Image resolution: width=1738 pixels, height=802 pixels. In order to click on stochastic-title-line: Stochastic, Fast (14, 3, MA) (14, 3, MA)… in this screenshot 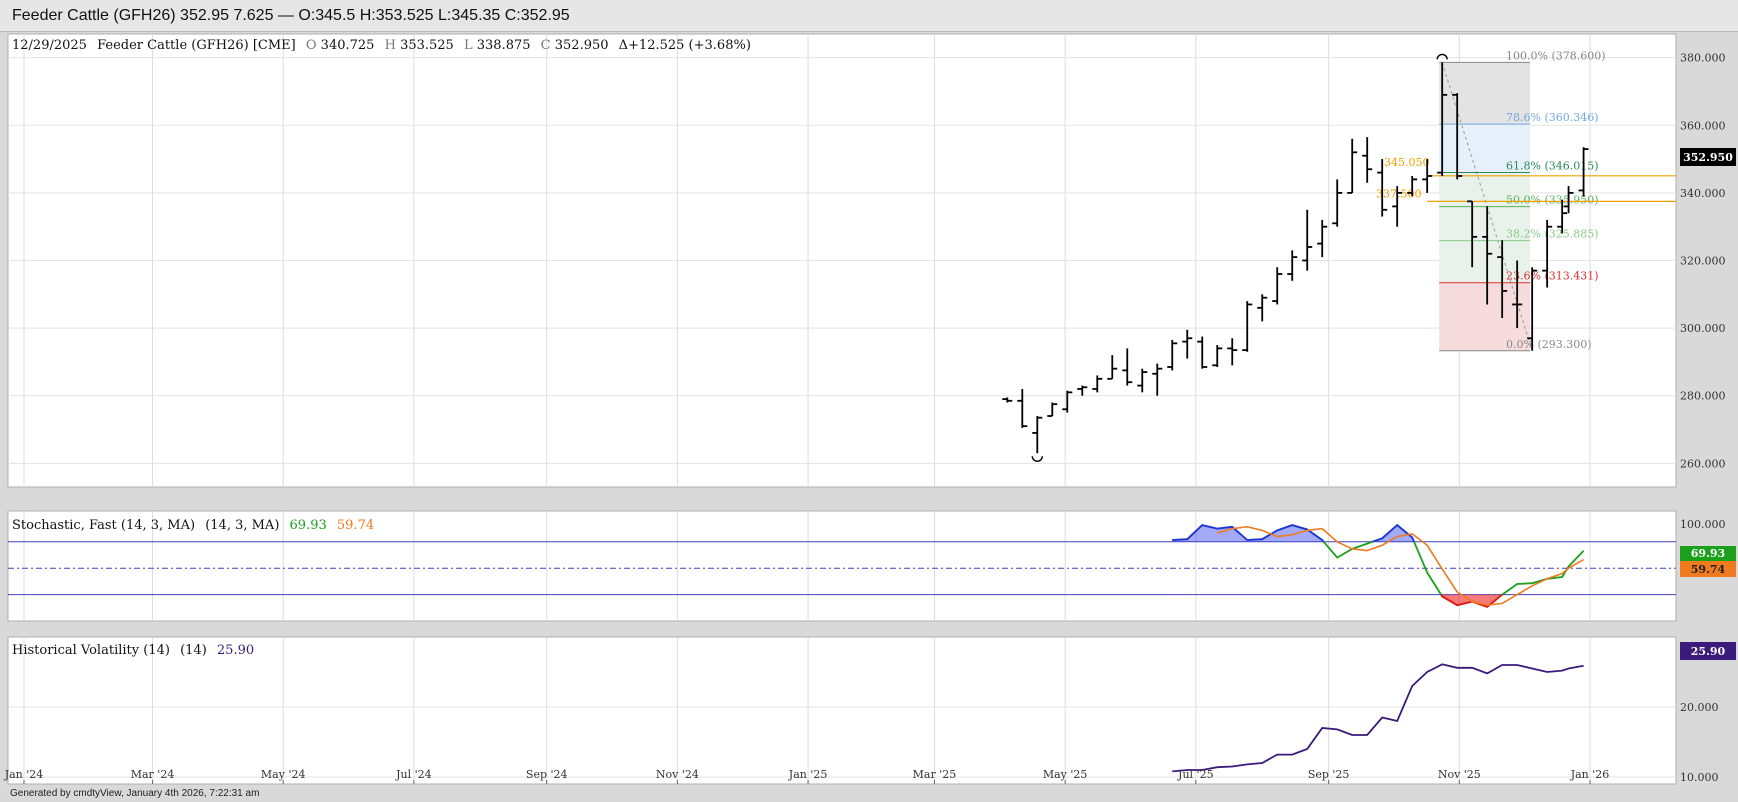, I will do `click(193, 525)`.